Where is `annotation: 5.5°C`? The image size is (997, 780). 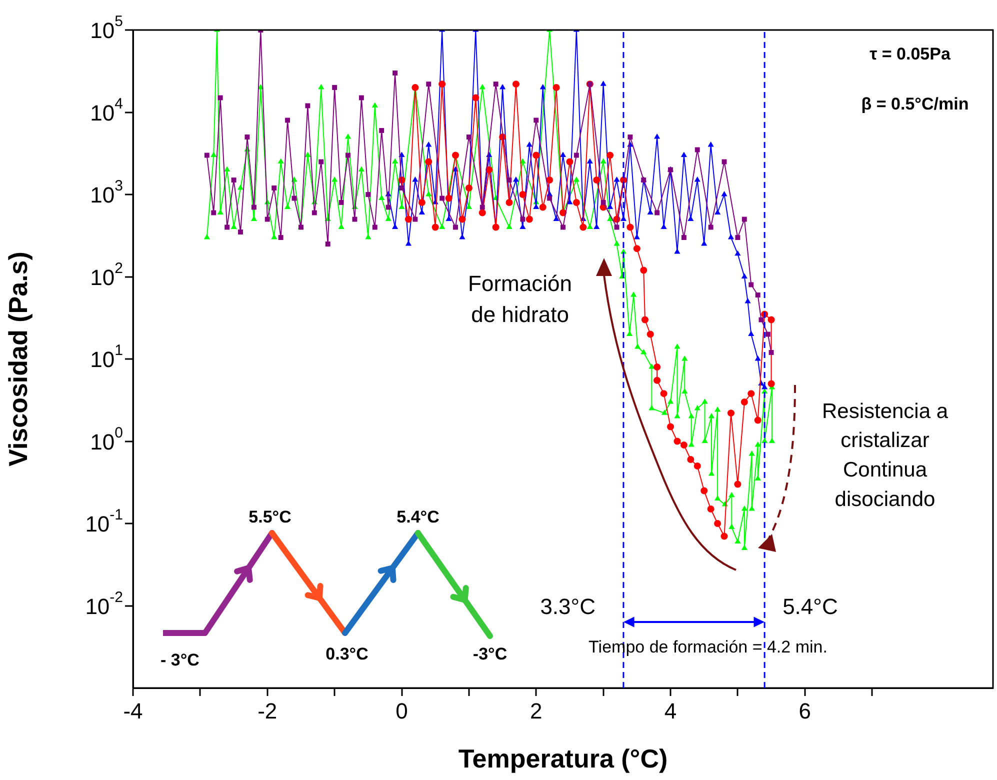 annotation: 5.5°C is located at coordinates (270, 517).